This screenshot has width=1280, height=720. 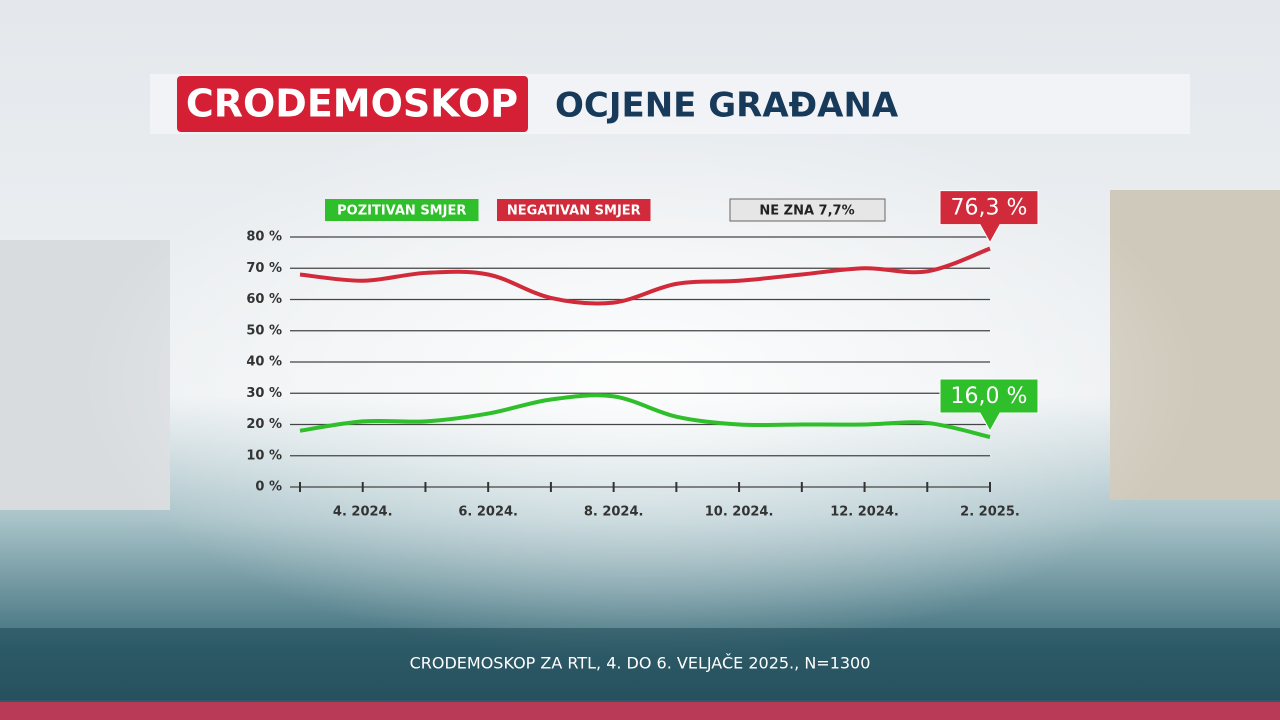 What do you see at coordinates (488, 512) in the screenshot?
I see `x-tick-label: 6. 2024.` at bounding box center [488, 512].